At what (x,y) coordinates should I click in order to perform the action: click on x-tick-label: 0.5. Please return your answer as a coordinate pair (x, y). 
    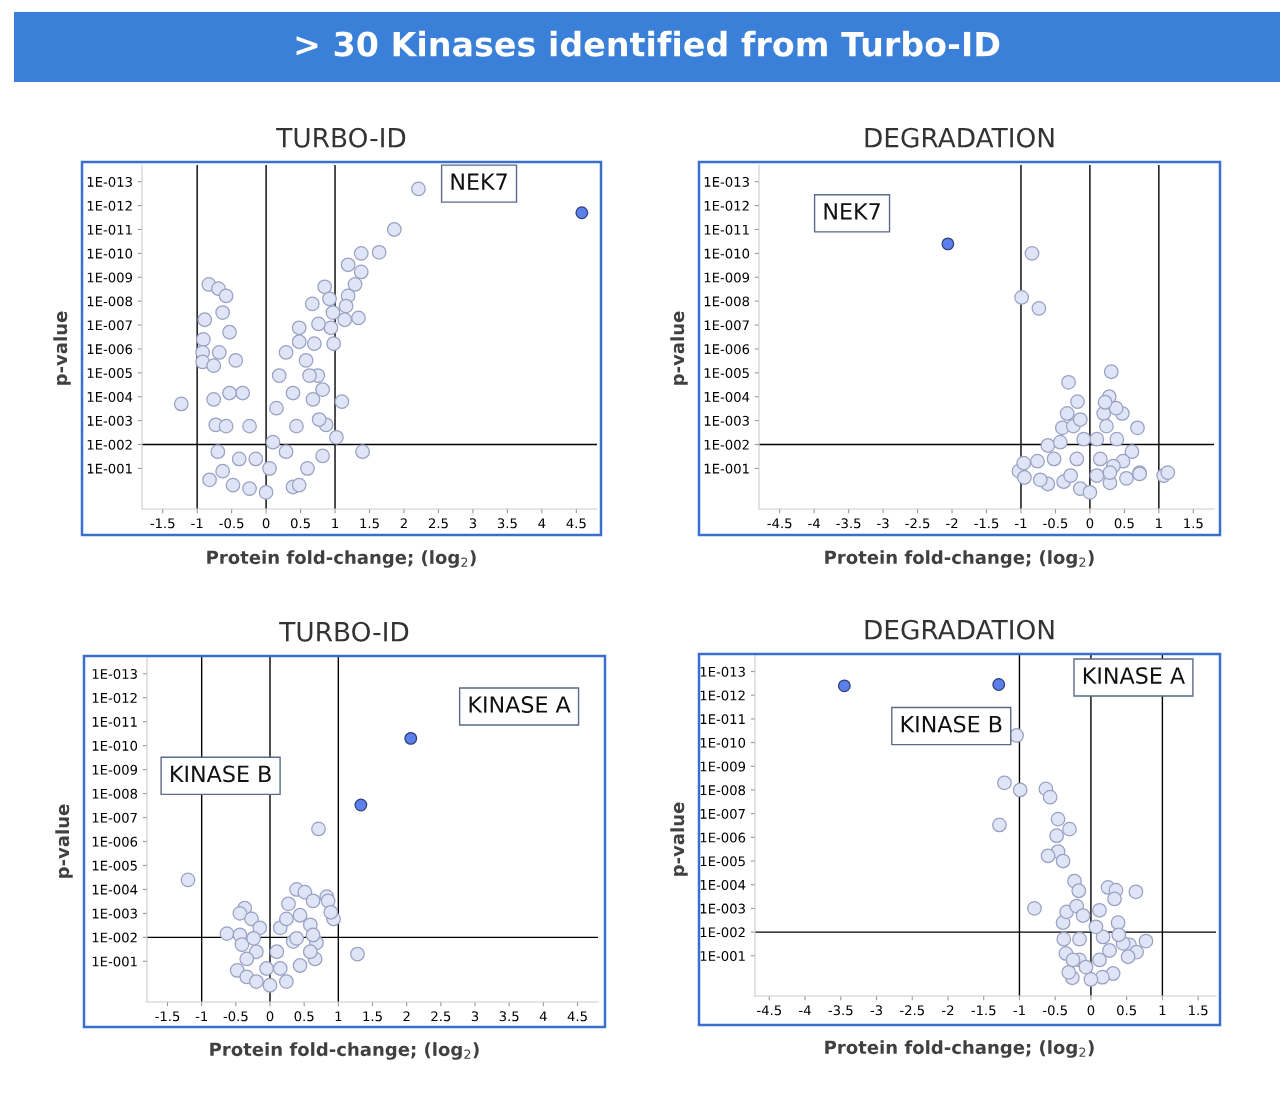
    Looking at the image, I should click on (1124, 523).